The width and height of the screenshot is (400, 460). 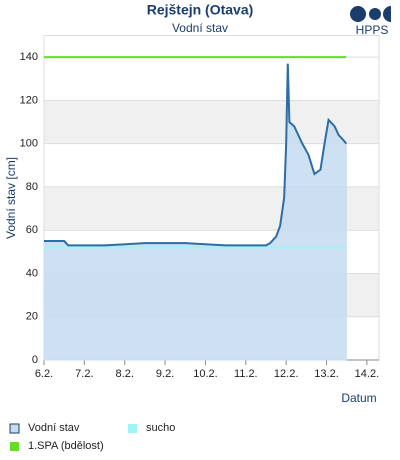 I want to click on y-tick-label: 100, so click(x=29, y=144).